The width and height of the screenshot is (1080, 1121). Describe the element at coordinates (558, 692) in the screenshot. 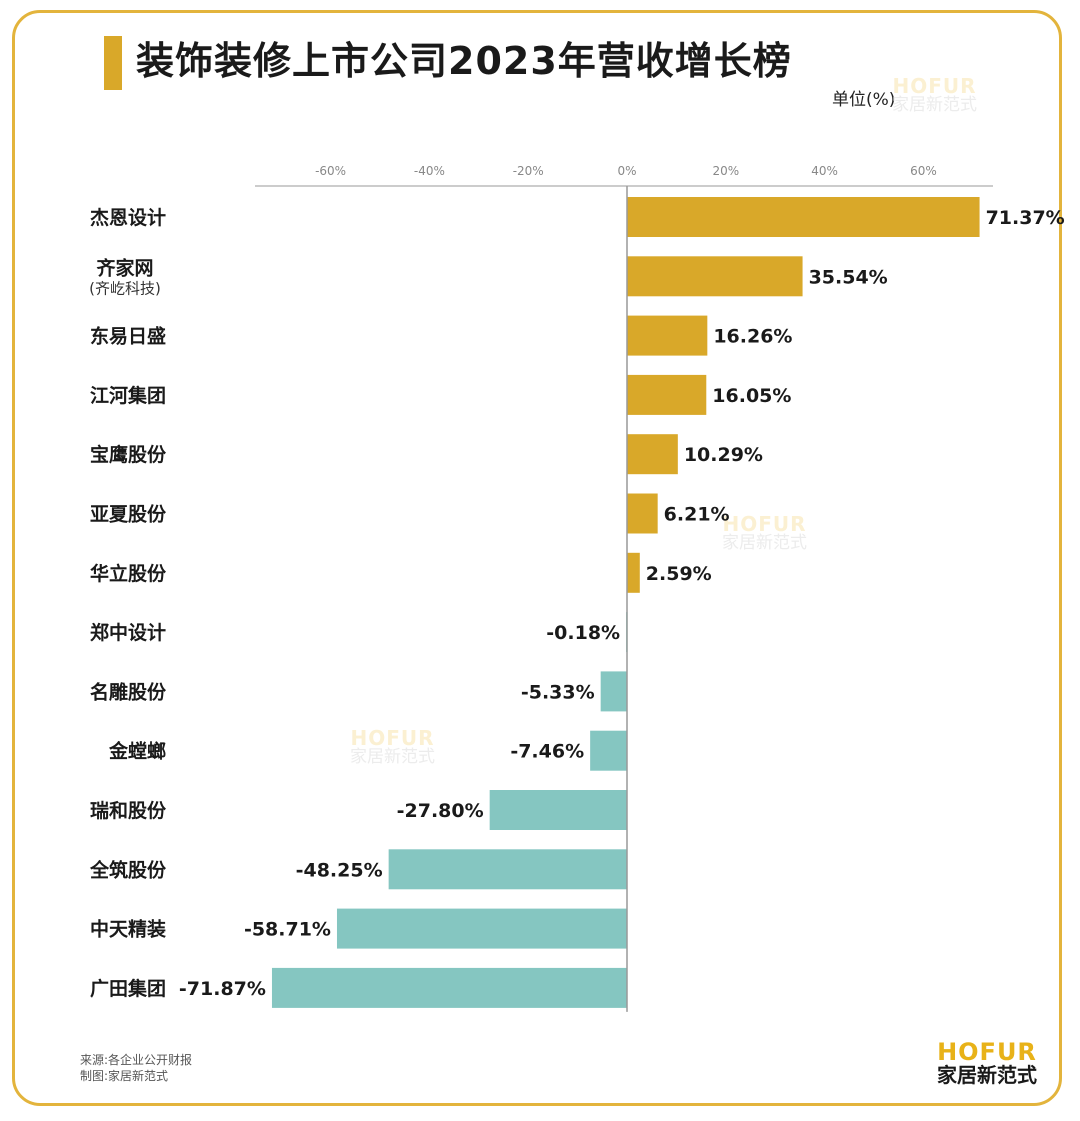

I see `value-label: -5.33%` at that location.